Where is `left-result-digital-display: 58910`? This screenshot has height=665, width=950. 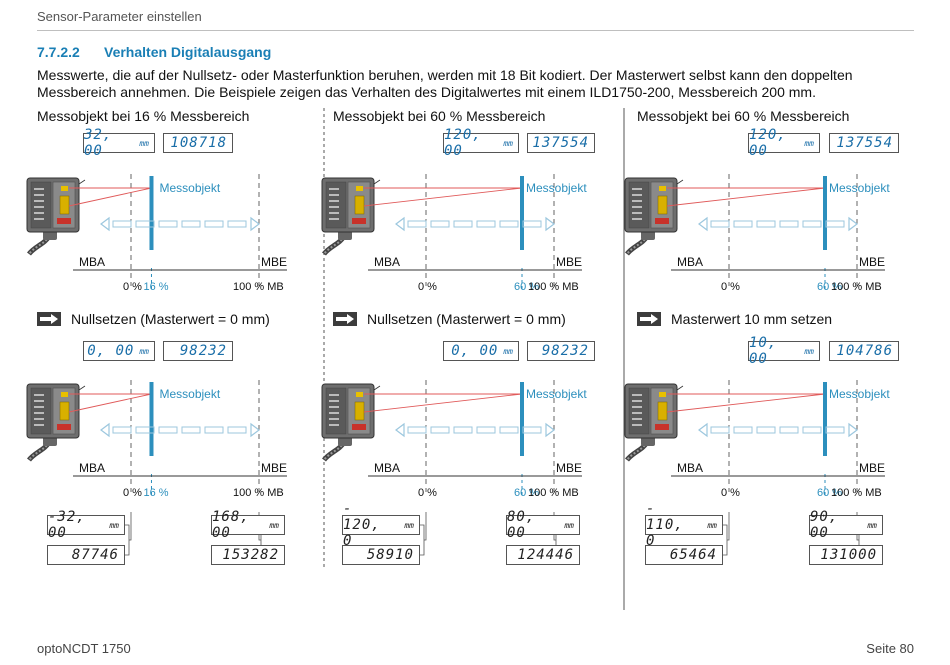 left-result-digital-display: 58910 is located at coordinates (381, 555).